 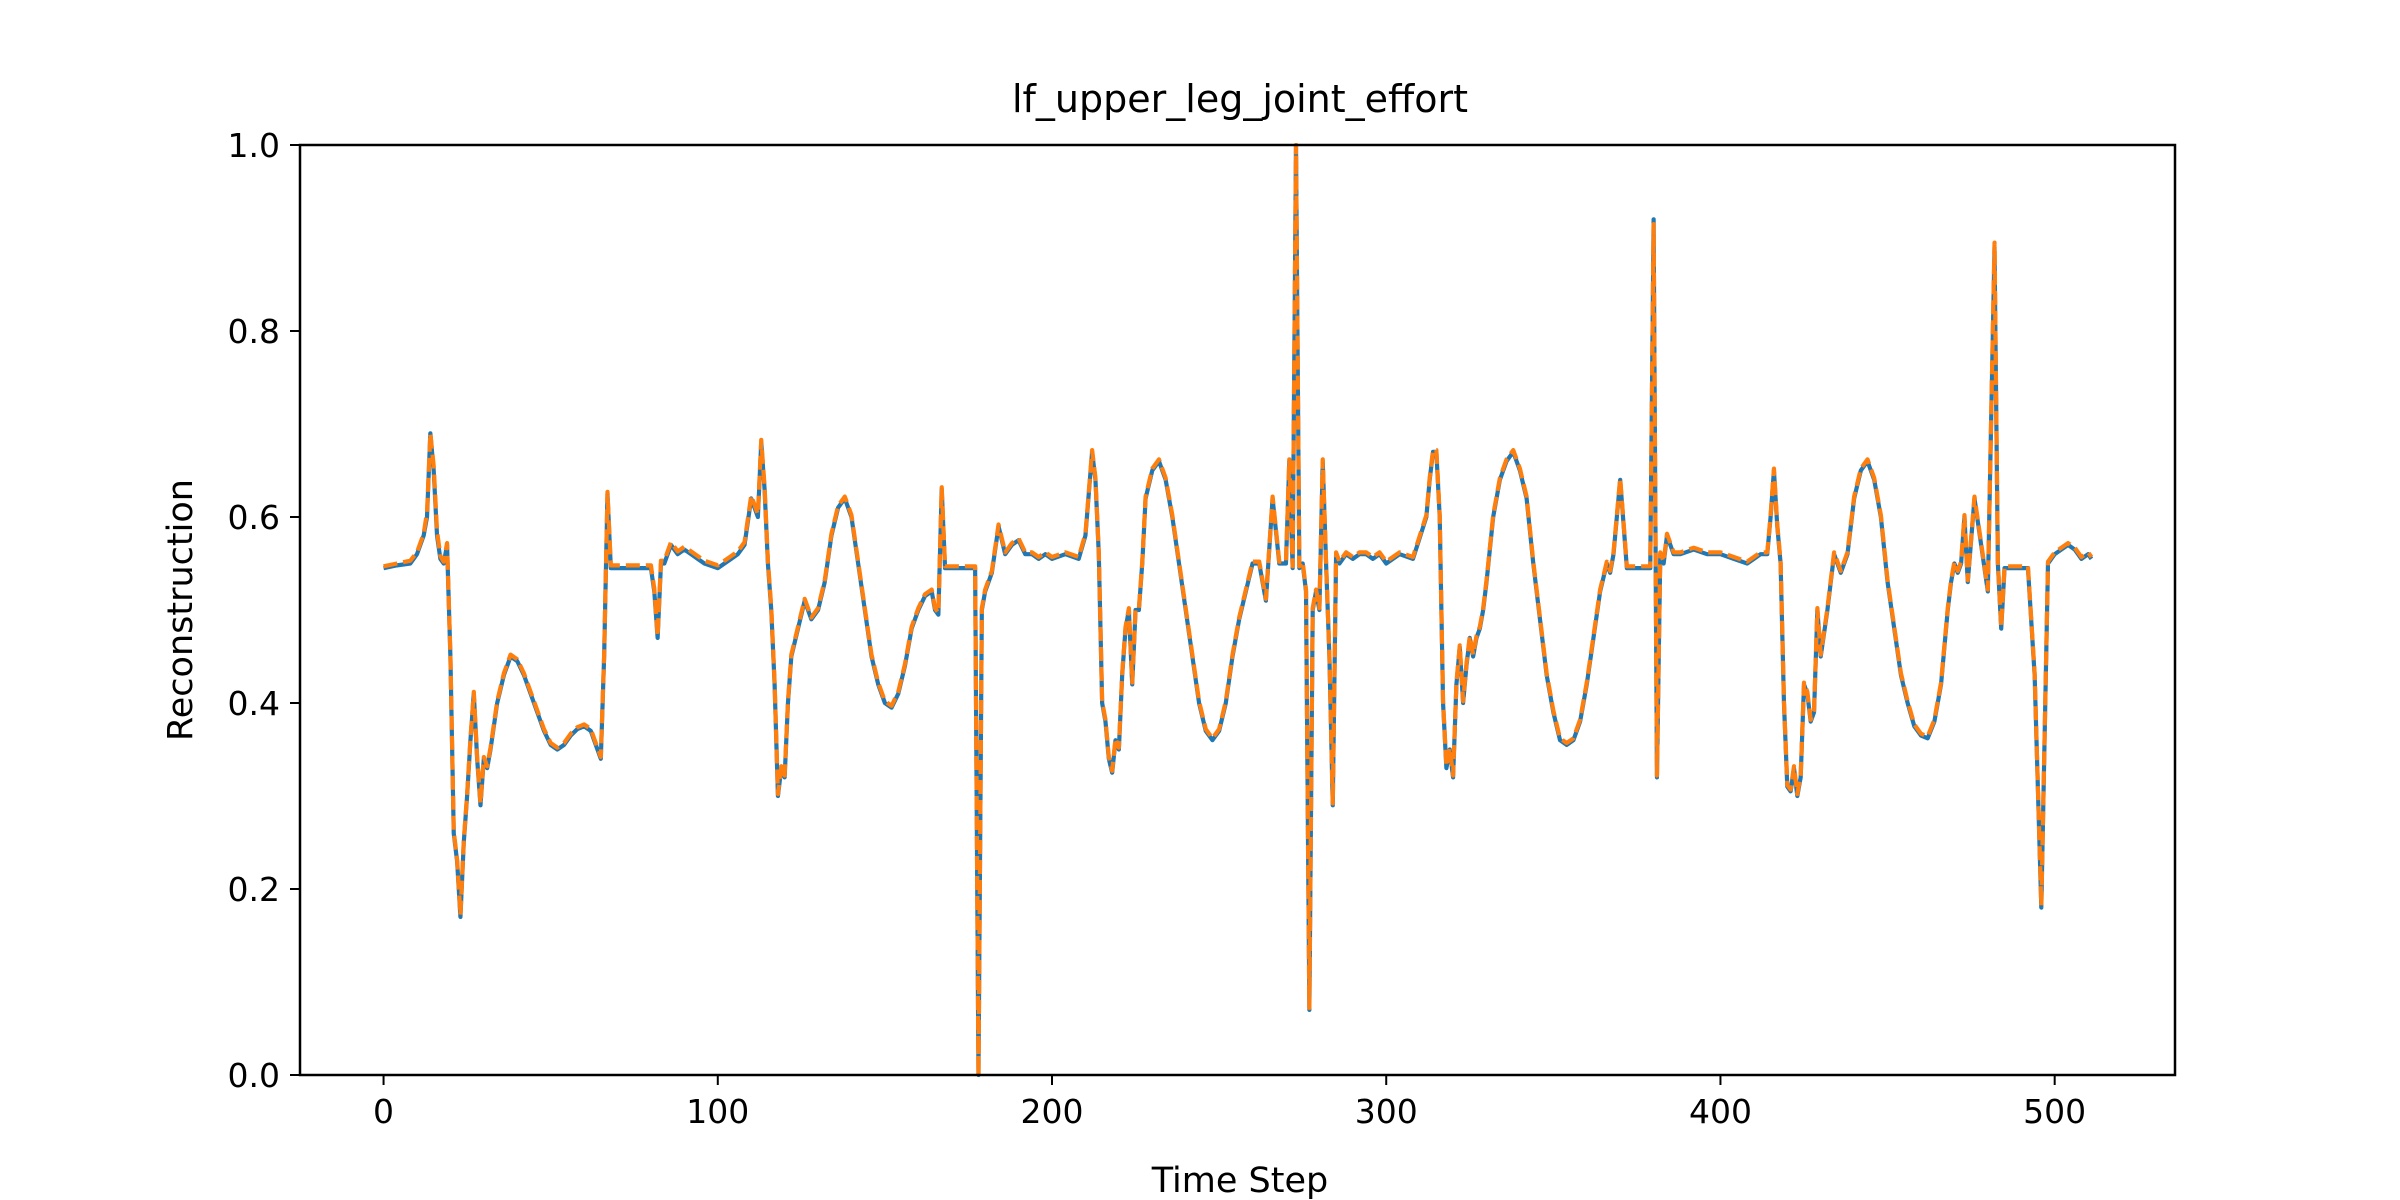 What do you see at coordinates (254, 889) in the screenshot?
I see `y-tick-label: 0.2` at bounding box center [254, 889].